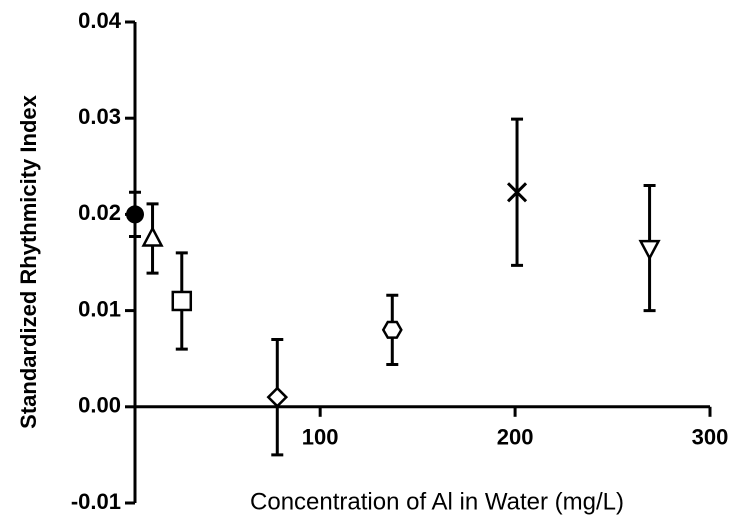 The image size is (737, 530). What do you see at coordinates (515, 437) in the screenshot?
I see `x-tick-label: 200` at bounding box center [515, 437].